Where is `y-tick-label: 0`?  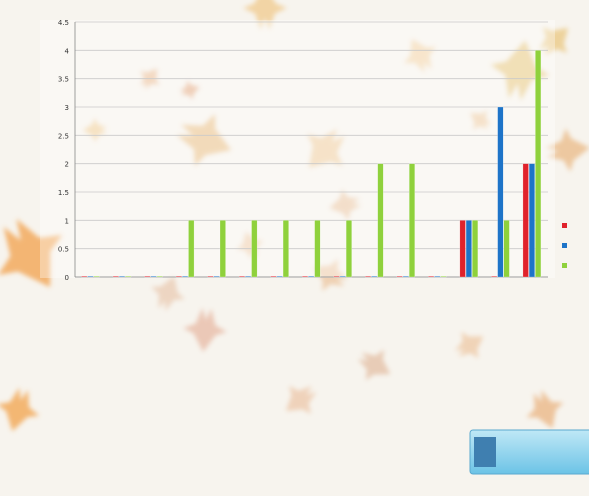 y-tick-label: 0 is located at coordinates (67, 278).